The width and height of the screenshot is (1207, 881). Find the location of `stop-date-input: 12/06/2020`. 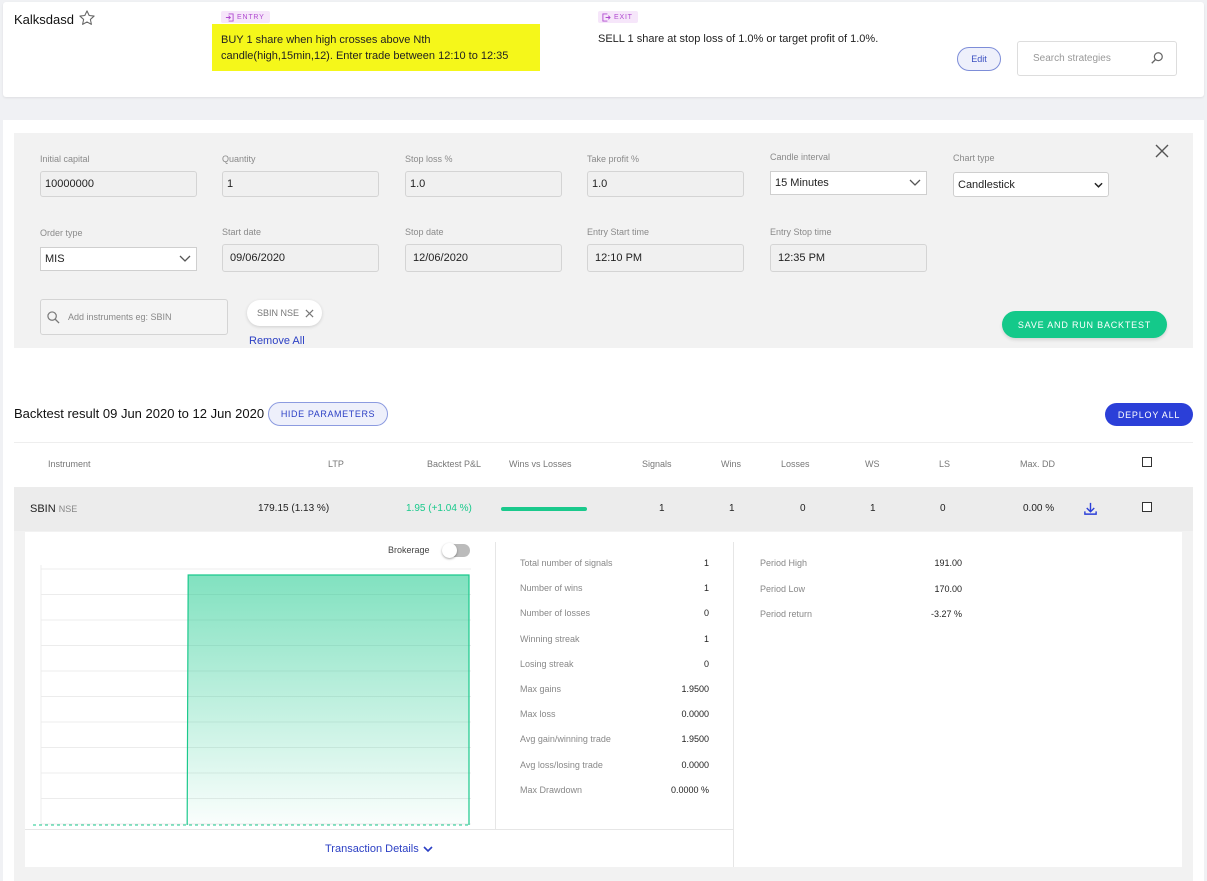

stop-date-input: 12/06/2020 is located at coordinates (483, 258).